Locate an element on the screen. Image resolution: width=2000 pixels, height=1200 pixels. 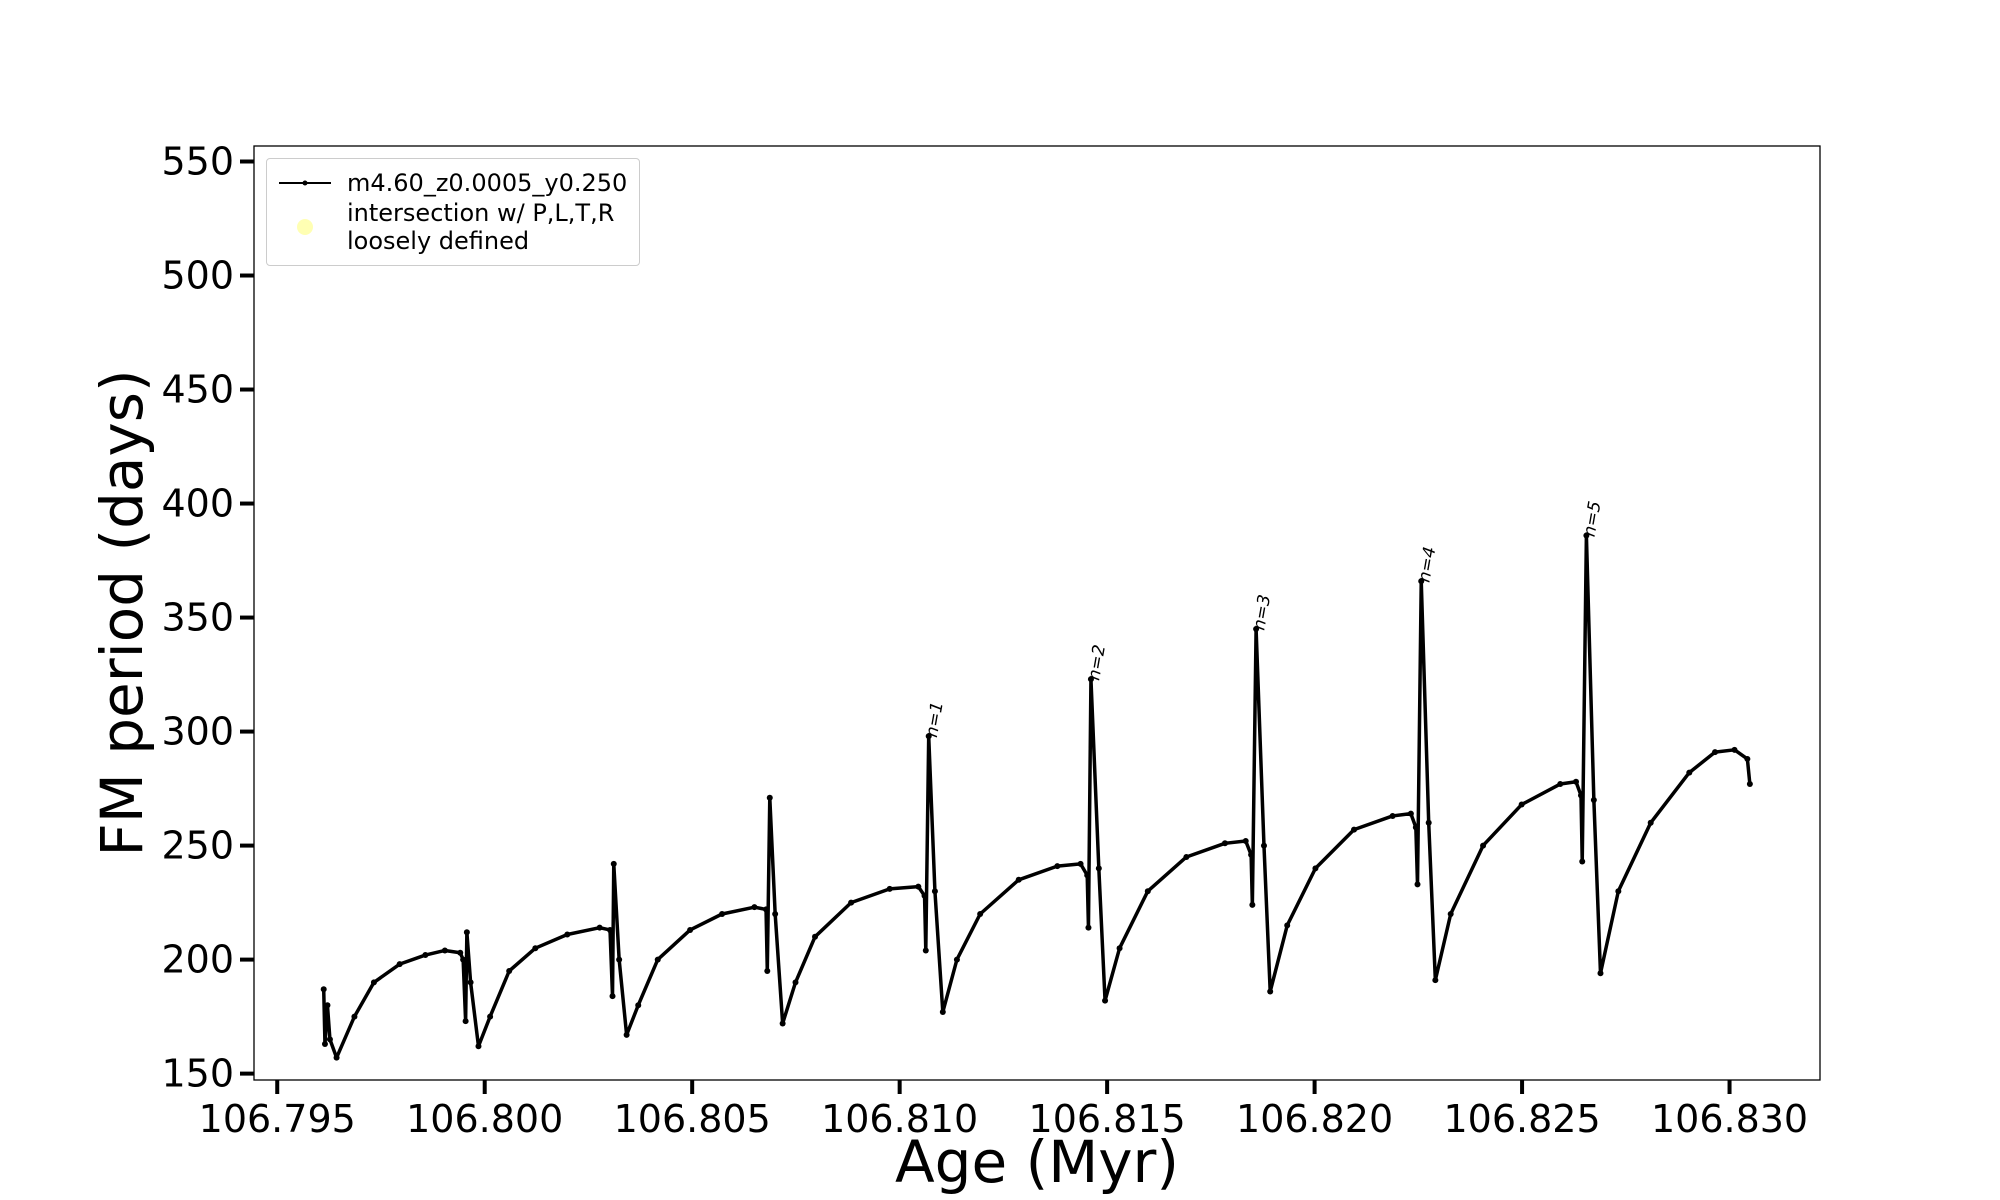
x-tick-label: 106.810 is located at coordinates (899, 1119).